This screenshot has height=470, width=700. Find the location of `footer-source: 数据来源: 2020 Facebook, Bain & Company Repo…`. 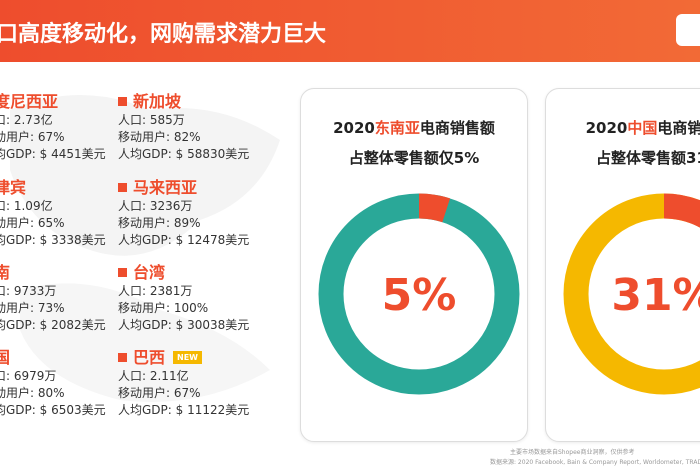

footer-source: 数据来源: 2020 Facebook, Bain & Company Repo… is located at coordinates (595, 462).